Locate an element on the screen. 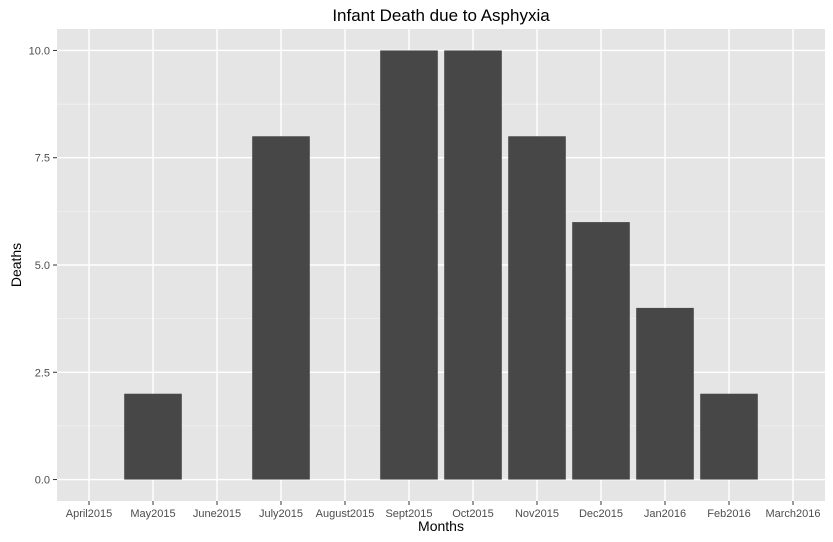 The height and width of the screenshot is (542, 833). x-tick-label: Nov2015 is located at coordinates (537, 514).